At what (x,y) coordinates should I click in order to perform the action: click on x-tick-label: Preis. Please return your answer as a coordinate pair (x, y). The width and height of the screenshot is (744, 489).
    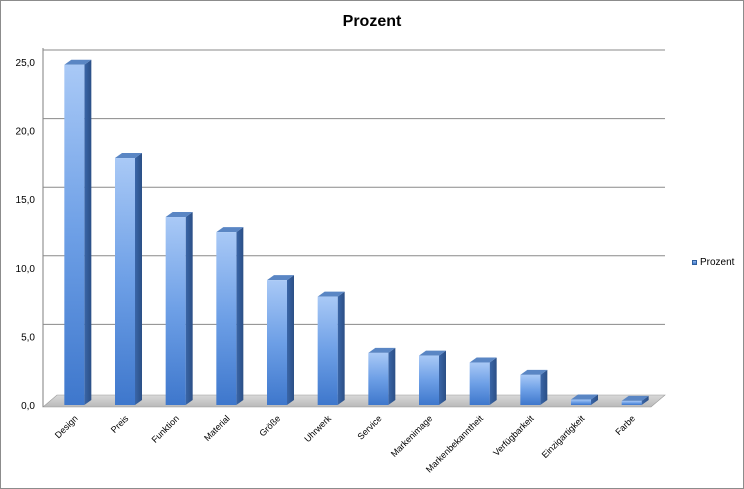
    Looking at the image, I should click on (120, 424).